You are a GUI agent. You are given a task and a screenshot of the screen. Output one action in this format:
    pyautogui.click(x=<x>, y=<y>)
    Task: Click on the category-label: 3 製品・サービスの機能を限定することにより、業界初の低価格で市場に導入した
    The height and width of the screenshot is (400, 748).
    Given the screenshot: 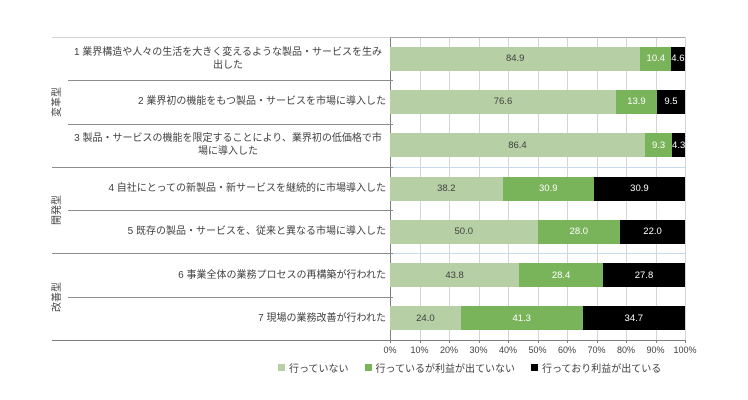 What is the action you would take?
    pyautogui.click(x=228, y=145)
    